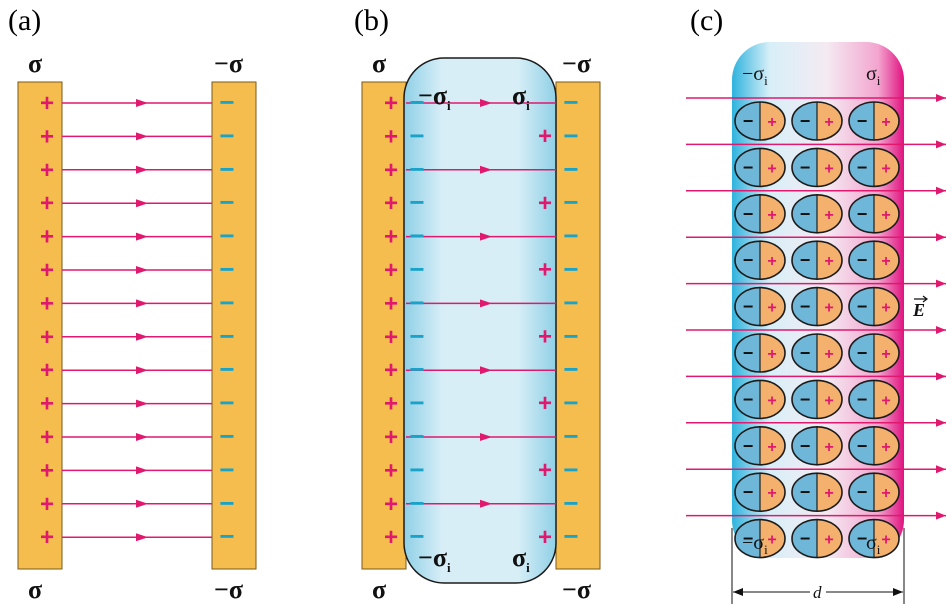 This screenshot has width=946, height=606. I want to click on sigma-i-bottom-right: σi, so click(521, 559).